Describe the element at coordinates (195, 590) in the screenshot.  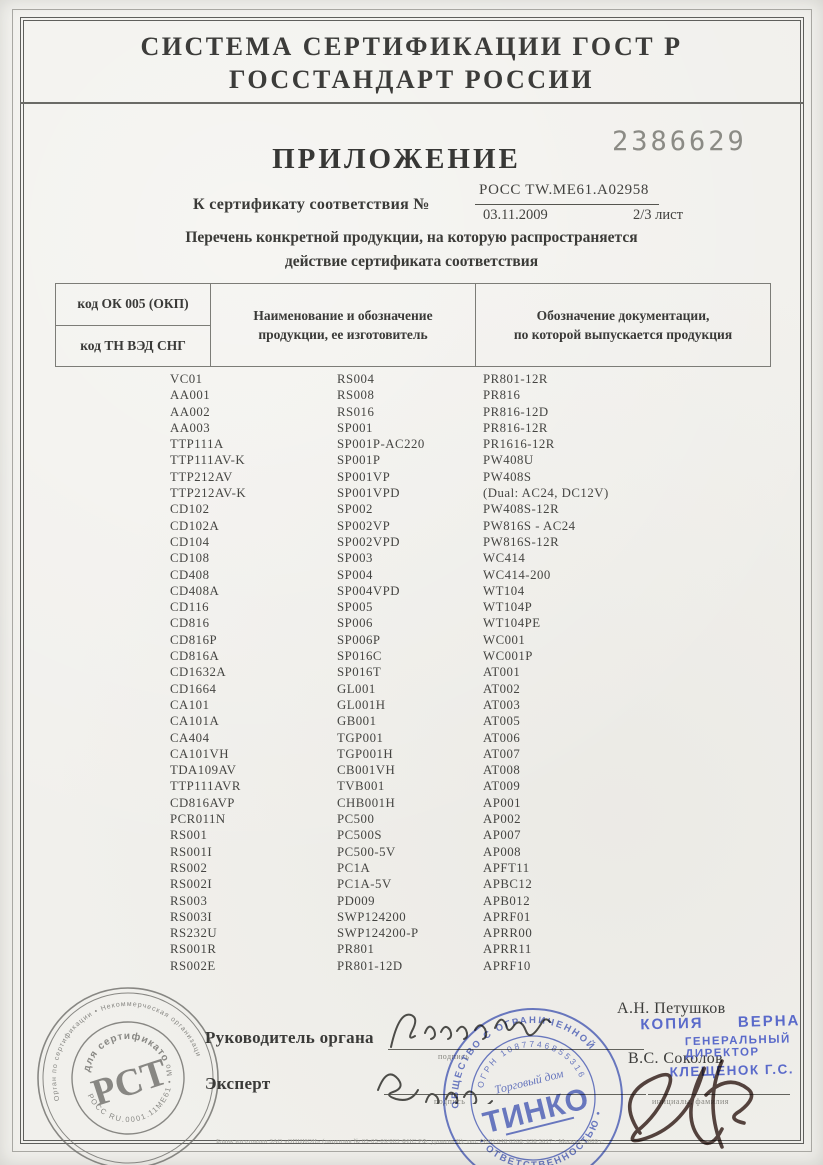
I see `product-code: CD408A` at that location.